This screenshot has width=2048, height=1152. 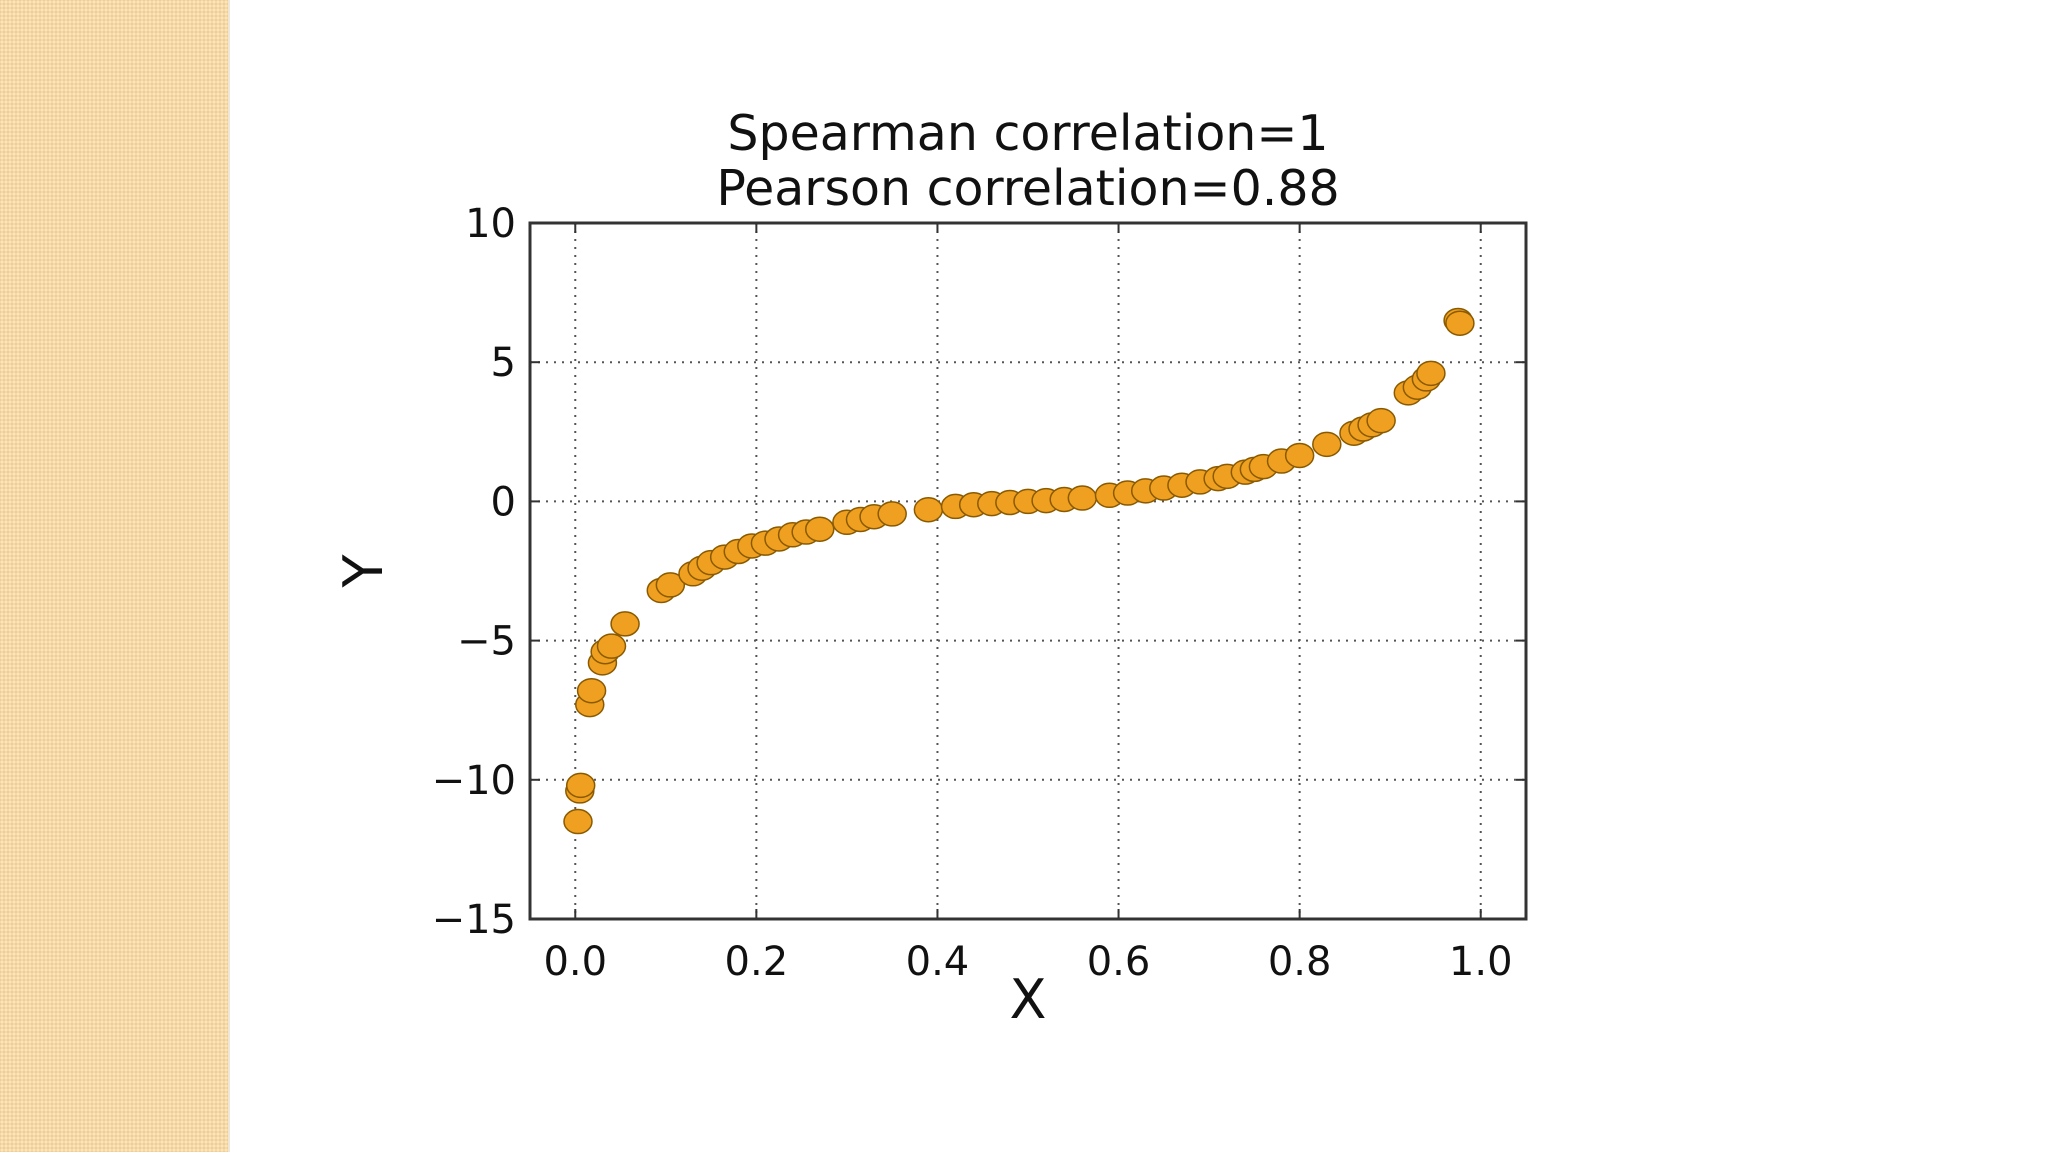 What do you see at coordinates (486, 642) in the screenshot?
I see `y-tick-label: −5` at bounding box center [486, 642].